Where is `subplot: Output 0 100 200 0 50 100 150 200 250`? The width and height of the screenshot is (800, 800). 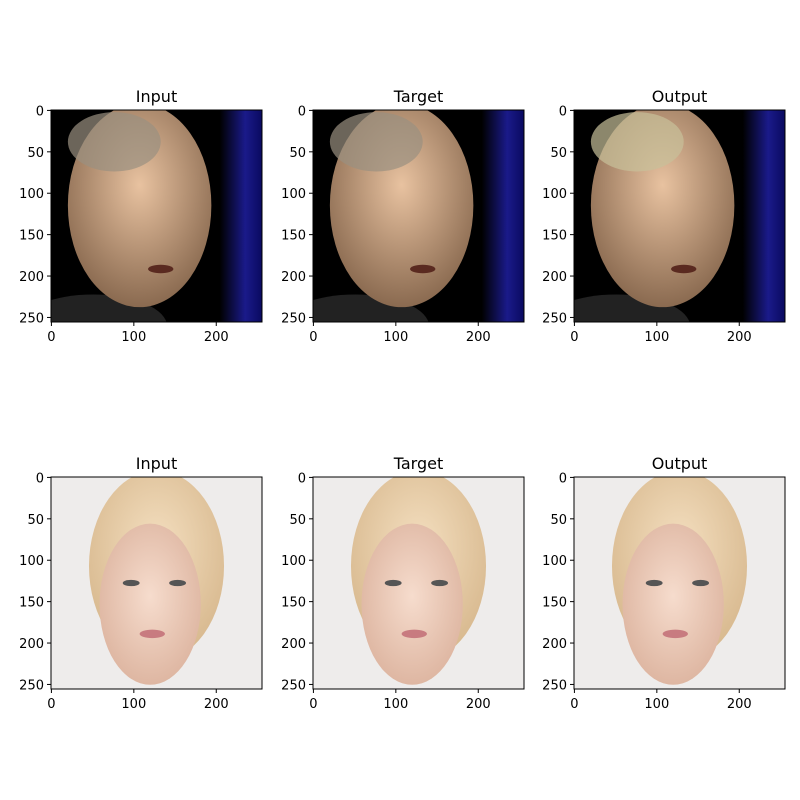
subplot: Output 0 100 200 0 50 100 150 200 250 is located at coordinates (664, 583).